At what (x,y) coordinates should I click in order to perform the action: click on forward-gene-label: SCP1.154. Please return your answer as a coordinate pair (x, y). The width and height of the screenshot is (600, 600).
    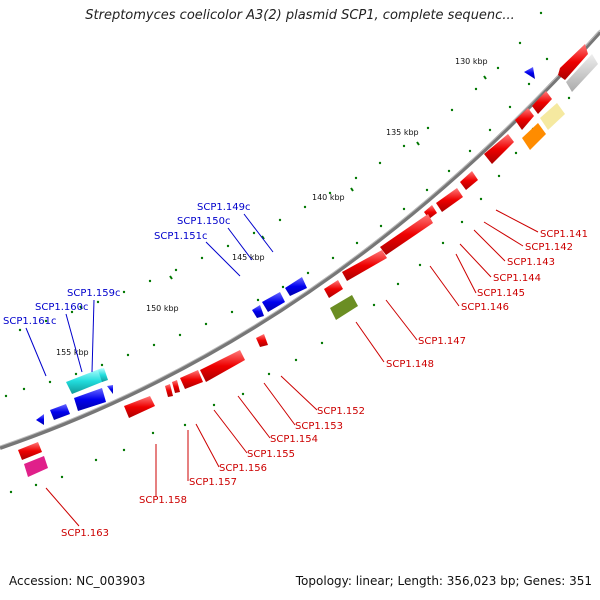
    Looking at the image, I should click on (294, 439).